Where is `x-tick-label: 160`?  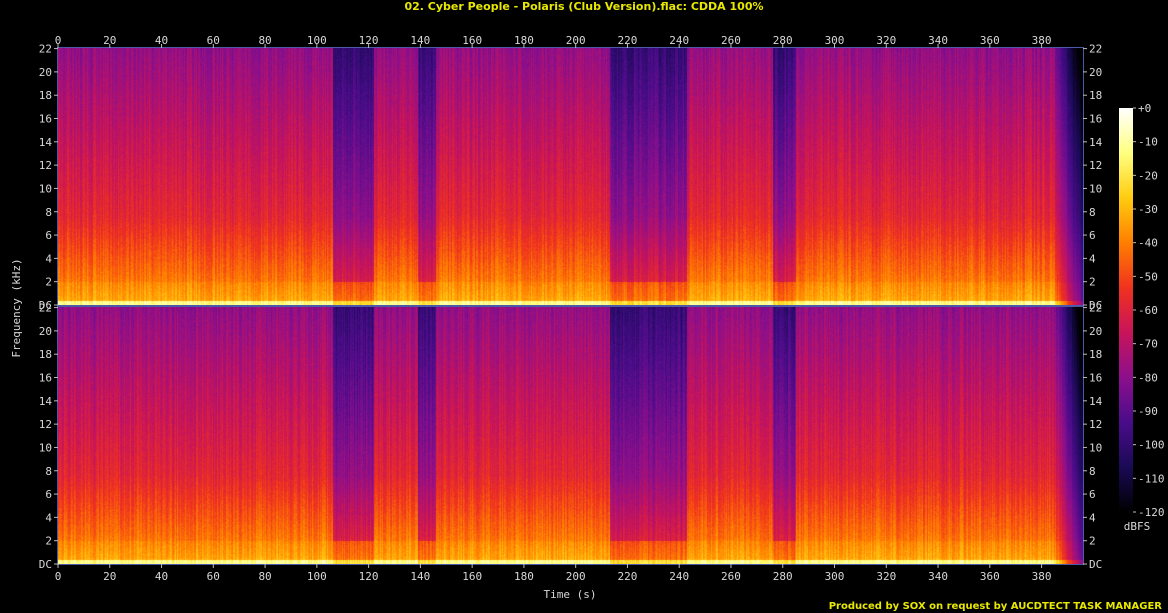
x-tick-label: 160 is located at coordinates (472, 576).